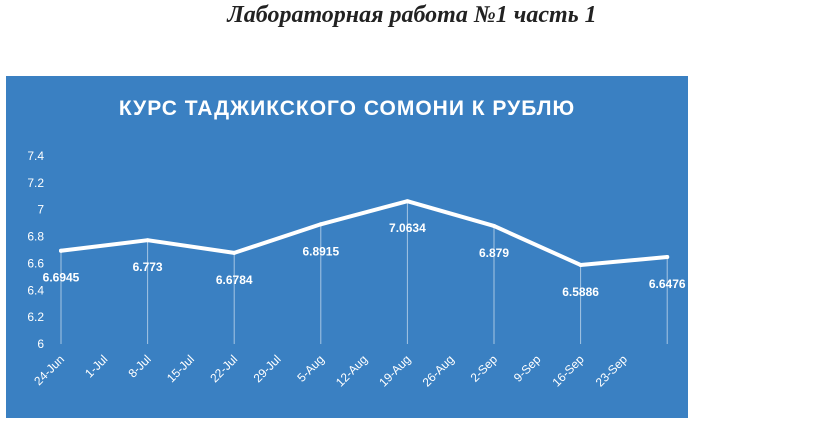  I want to click on data-label: 6.773, so click(148, 267).